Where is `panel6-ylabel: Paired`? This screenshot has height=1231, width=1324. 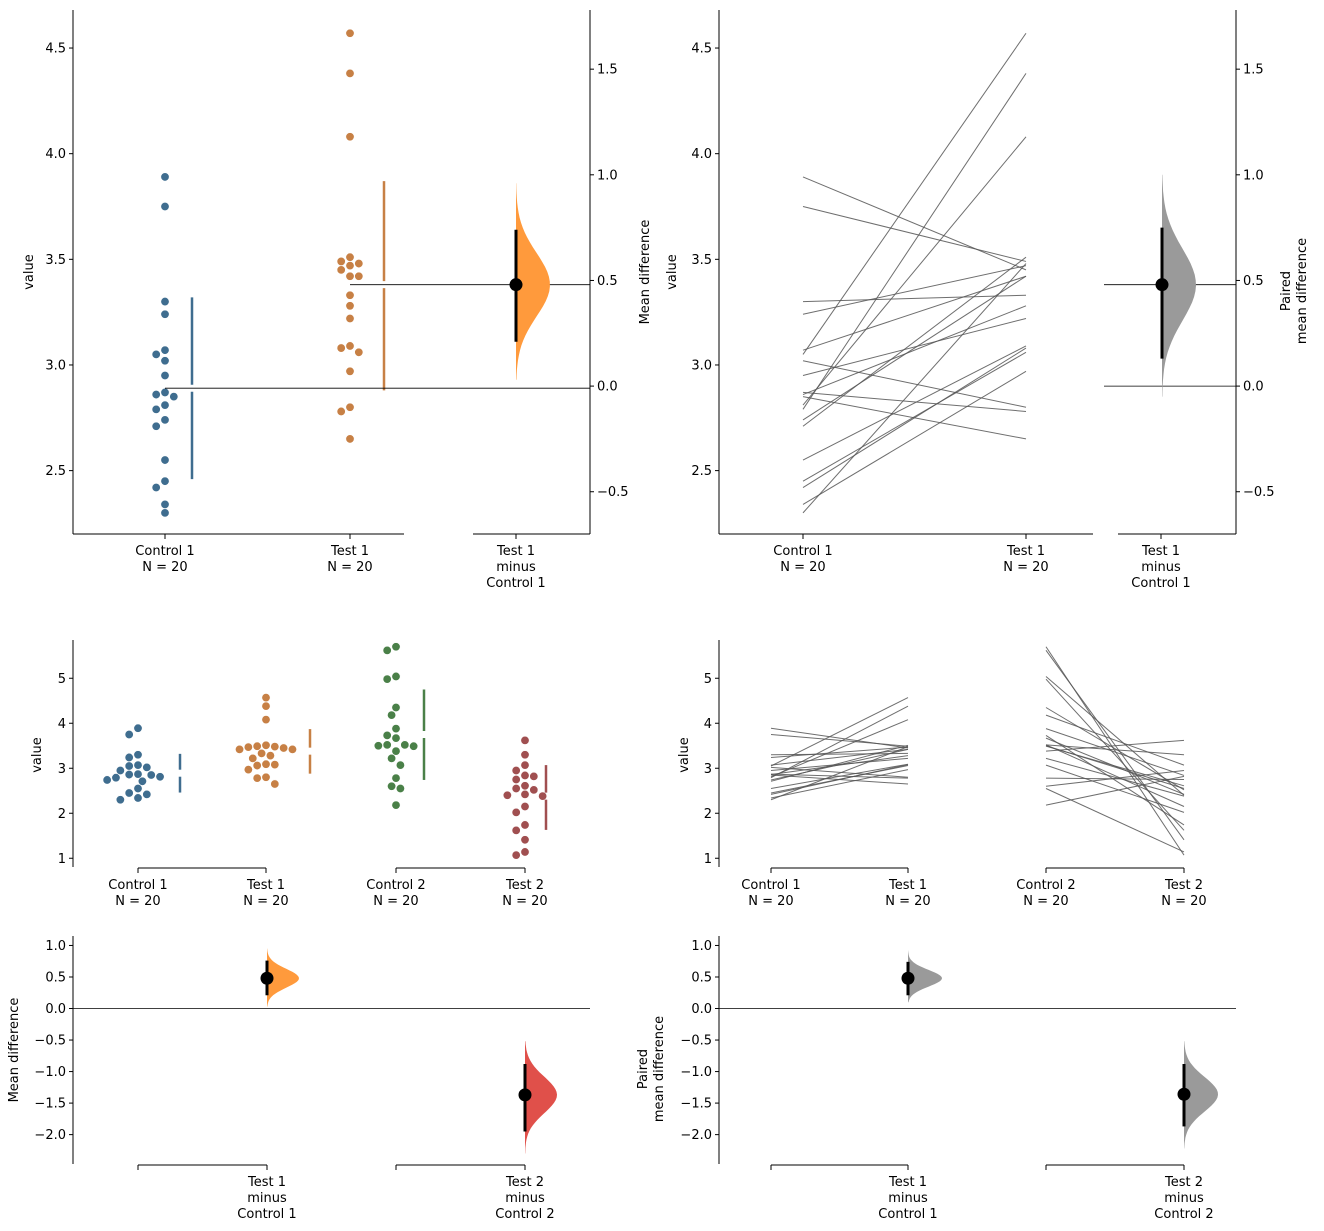 panel6-ylabel: Paired is located at coordinates (643, 1069).